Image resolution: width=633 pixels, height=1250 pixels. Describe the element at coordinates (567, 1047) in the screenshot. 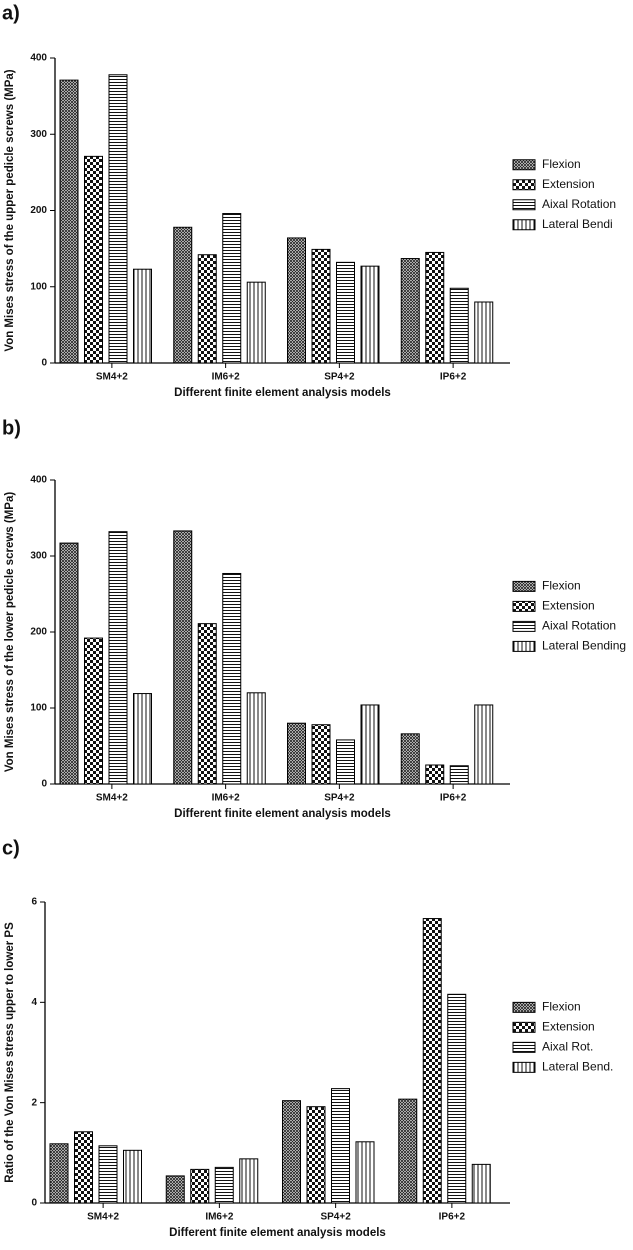

I see `legend-label: Aixal Rot.` at that location.